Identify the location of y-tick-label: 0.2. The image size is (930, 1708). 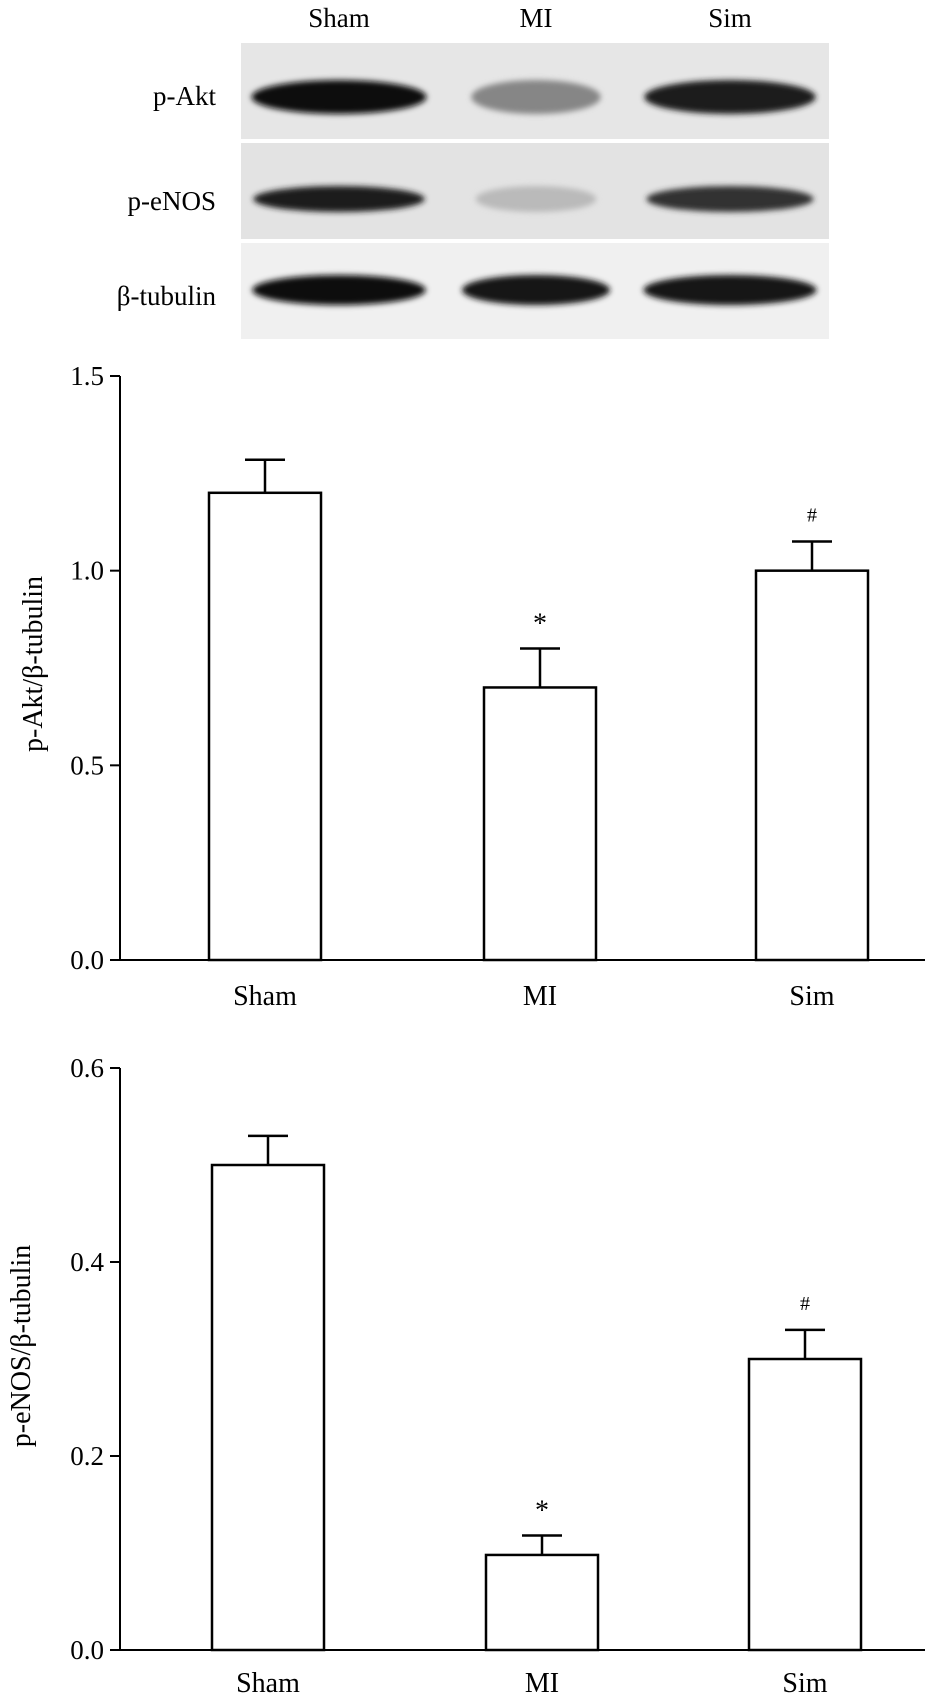
(87, 1456).